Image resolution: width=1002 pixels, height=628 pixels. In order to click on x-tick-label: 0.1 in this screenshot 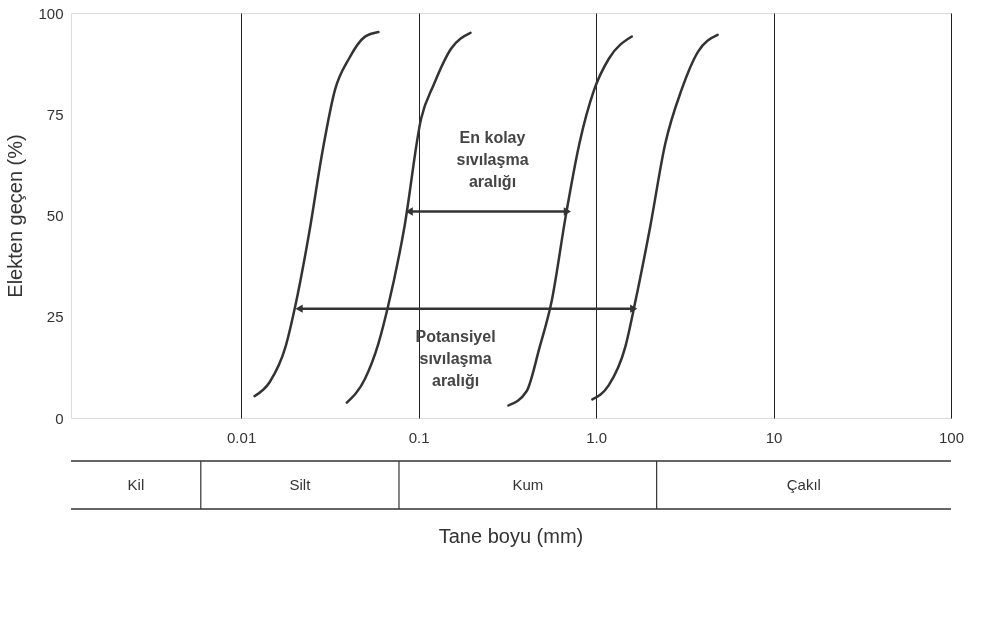, I will do `click(419, 437)`.